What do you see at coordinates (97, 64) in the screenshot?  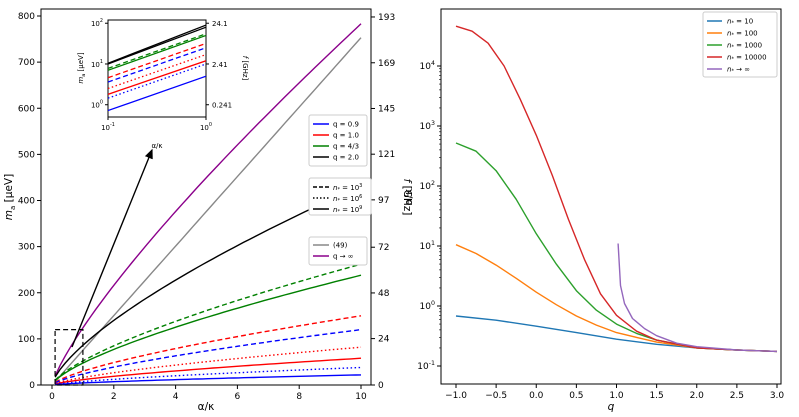 I see `inset-y-tick-label: 10¹` at bounding box center [97, 64].